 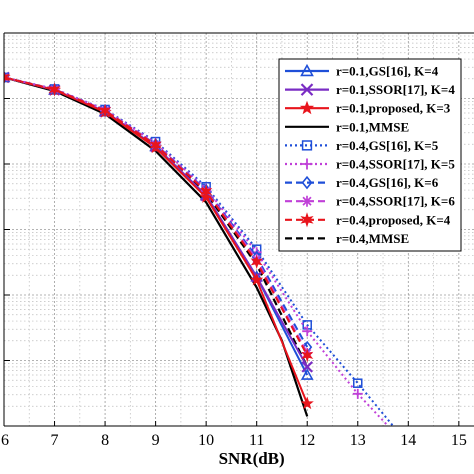 What do you see at coordinates (156, 440) in the screenshot?
I see `x-tick-label: 9` at bounding box center [156, 440].